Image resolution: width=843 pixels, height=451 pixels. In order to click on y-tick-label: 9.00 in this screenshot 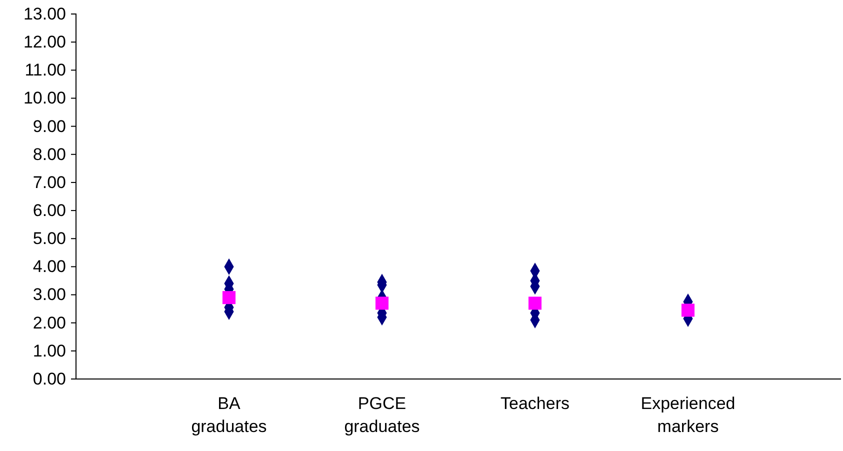, I will do `click(49, 126)`.